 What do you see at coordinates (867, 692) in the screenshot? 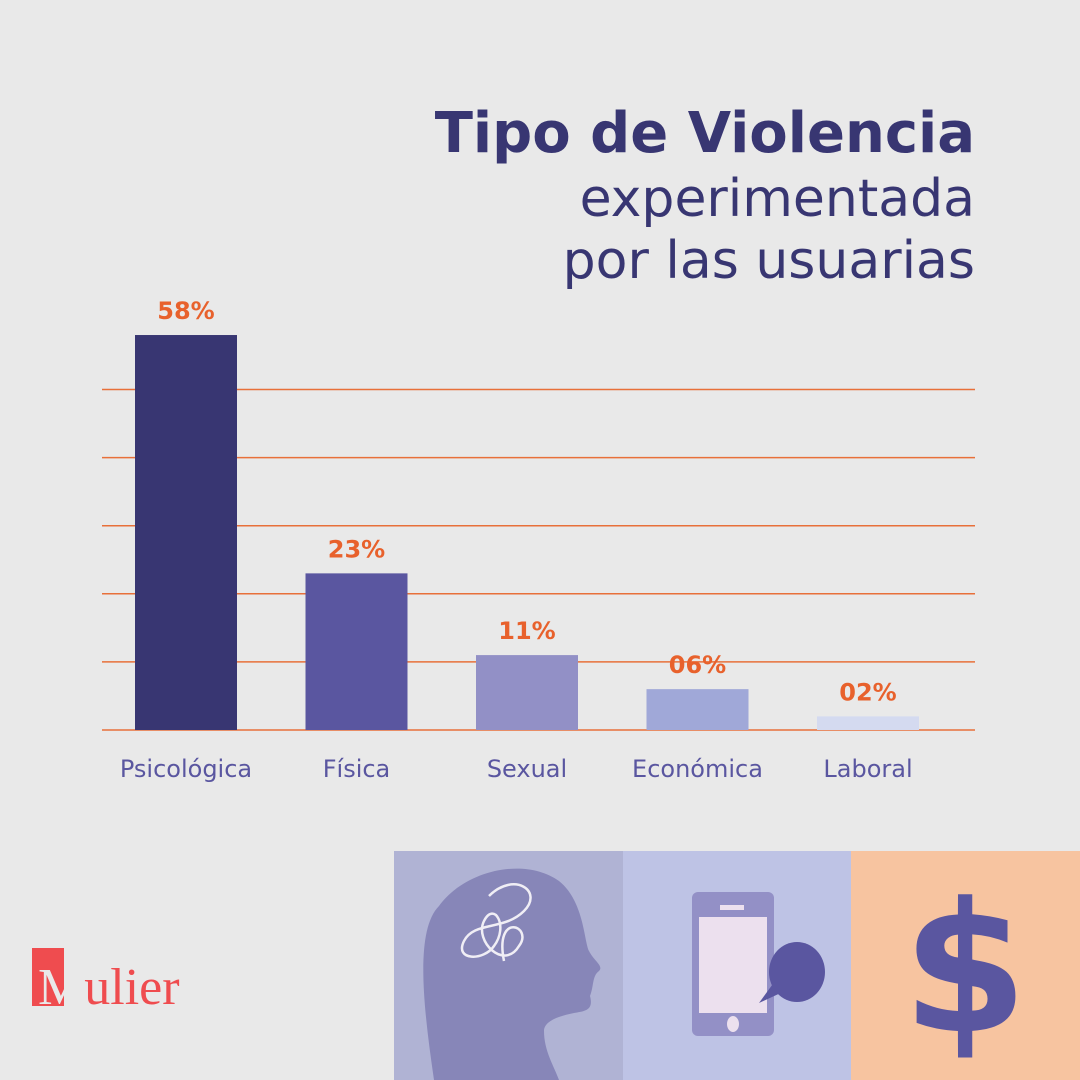
I see `value-label: 02%` at bounding box center [867, 692].